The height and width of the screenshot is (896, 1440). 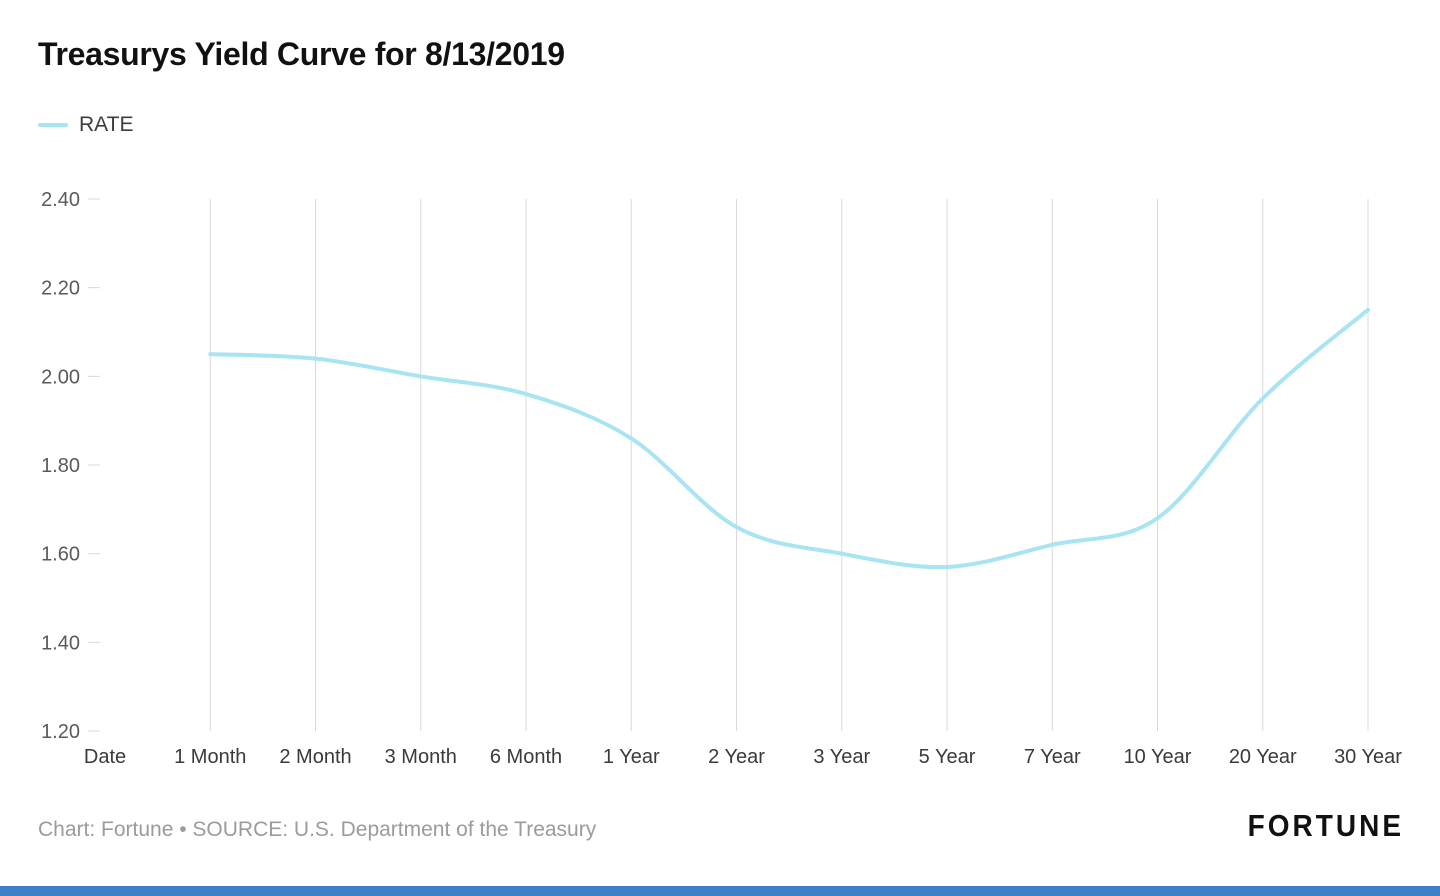 I want to click on y-axis-label: 2.00, so click(x=60, y=377).